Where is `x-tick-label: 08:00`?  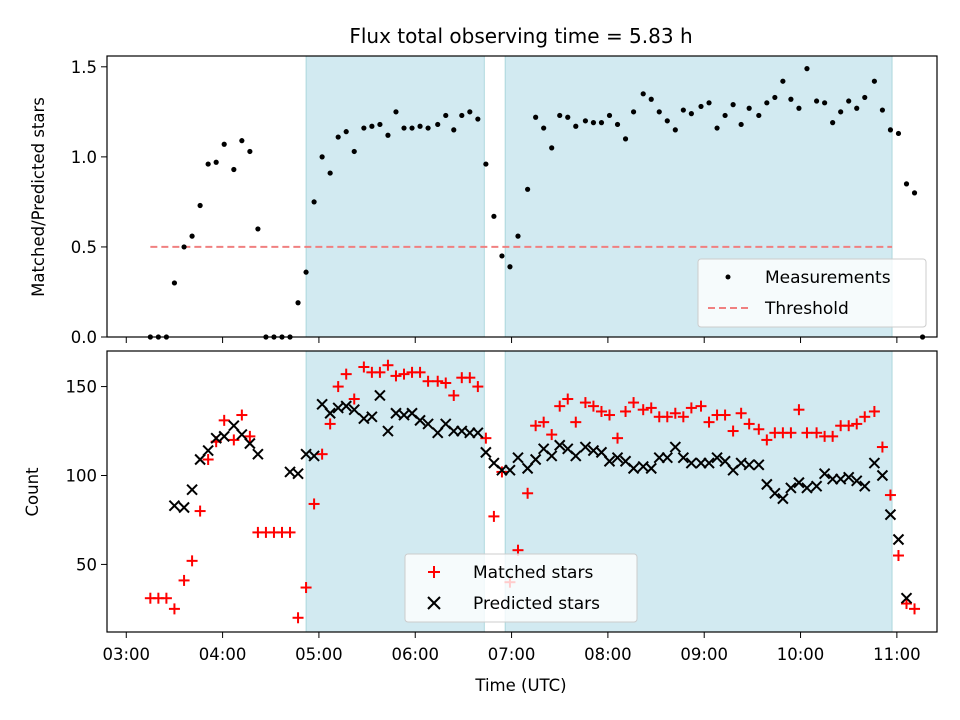 x-tick-label: 08:00 is located at coordinates (608, 654).